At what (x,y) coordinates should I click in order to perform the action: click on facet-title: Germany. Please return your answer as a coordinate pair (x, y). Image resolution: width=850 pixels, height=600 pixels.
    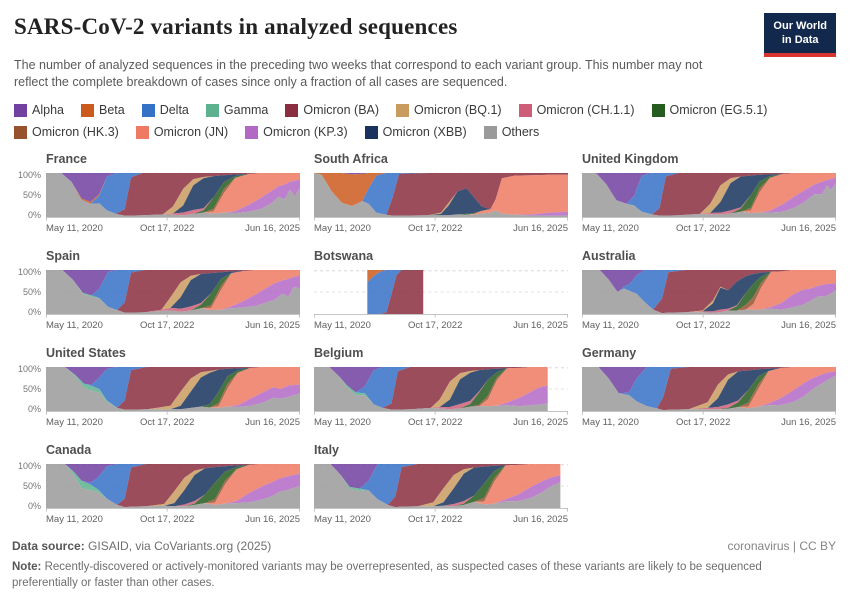
    Looking at the image, I should click on (609, 353).